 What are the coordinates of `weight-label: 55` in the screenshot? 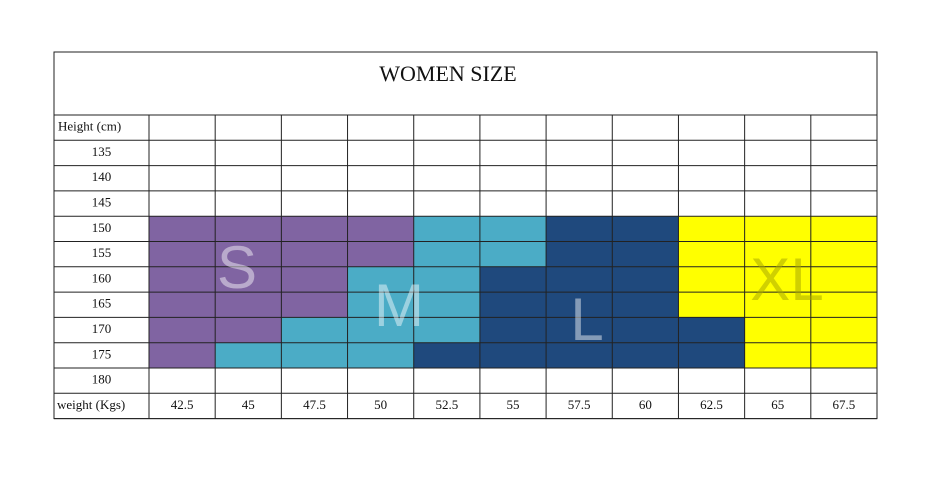 It's located at (513, 404).